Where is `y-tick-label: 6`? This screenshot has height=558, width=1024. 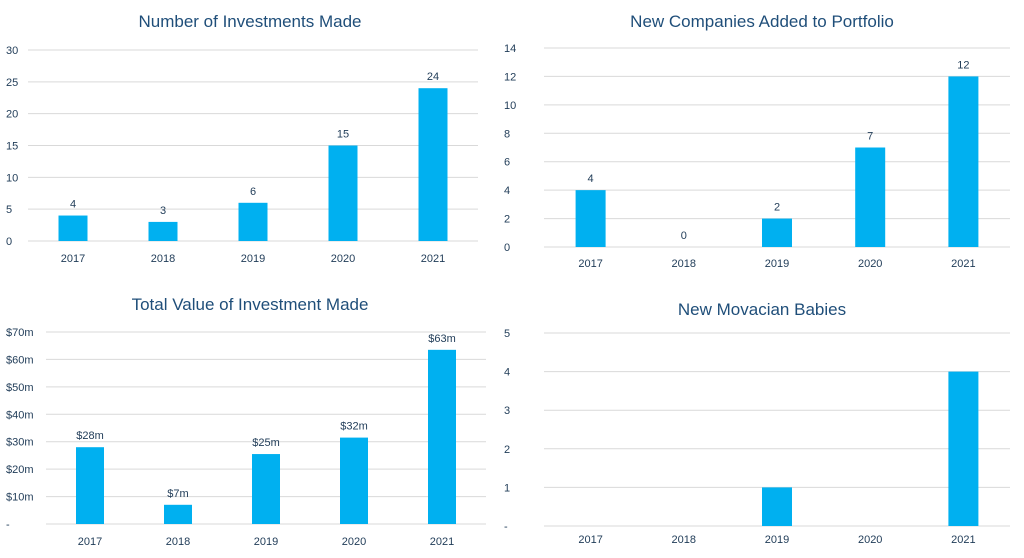 y-tick-label: 6 is located at coordinates (507, 163).